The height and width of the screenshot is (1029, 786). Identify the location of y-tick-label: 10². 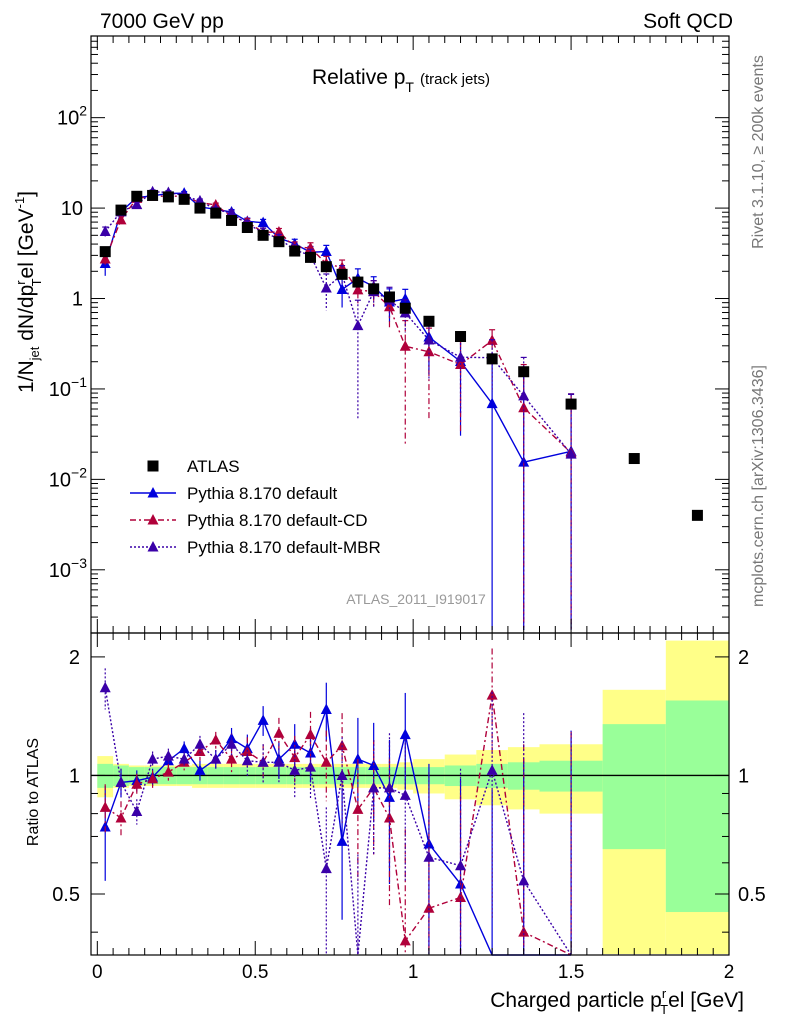
(72, 116).